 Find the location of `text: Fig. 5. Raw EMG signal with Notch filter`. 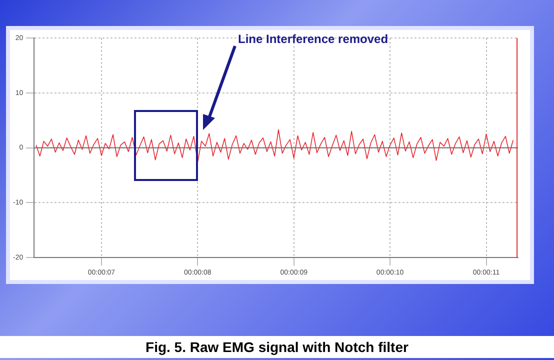

text: Fig. 5. Raw EMG signal with Notch filter is located at coordinates (277, 347).